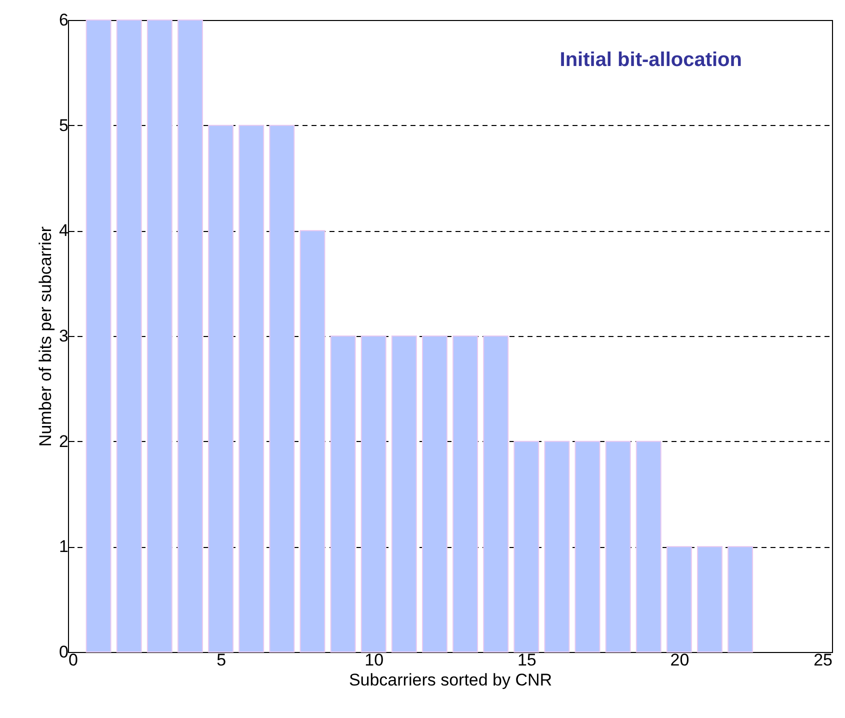 The width and height of the screenshot is (845, 718). I want to click on y-tick-label: 5, so click(63, 125).